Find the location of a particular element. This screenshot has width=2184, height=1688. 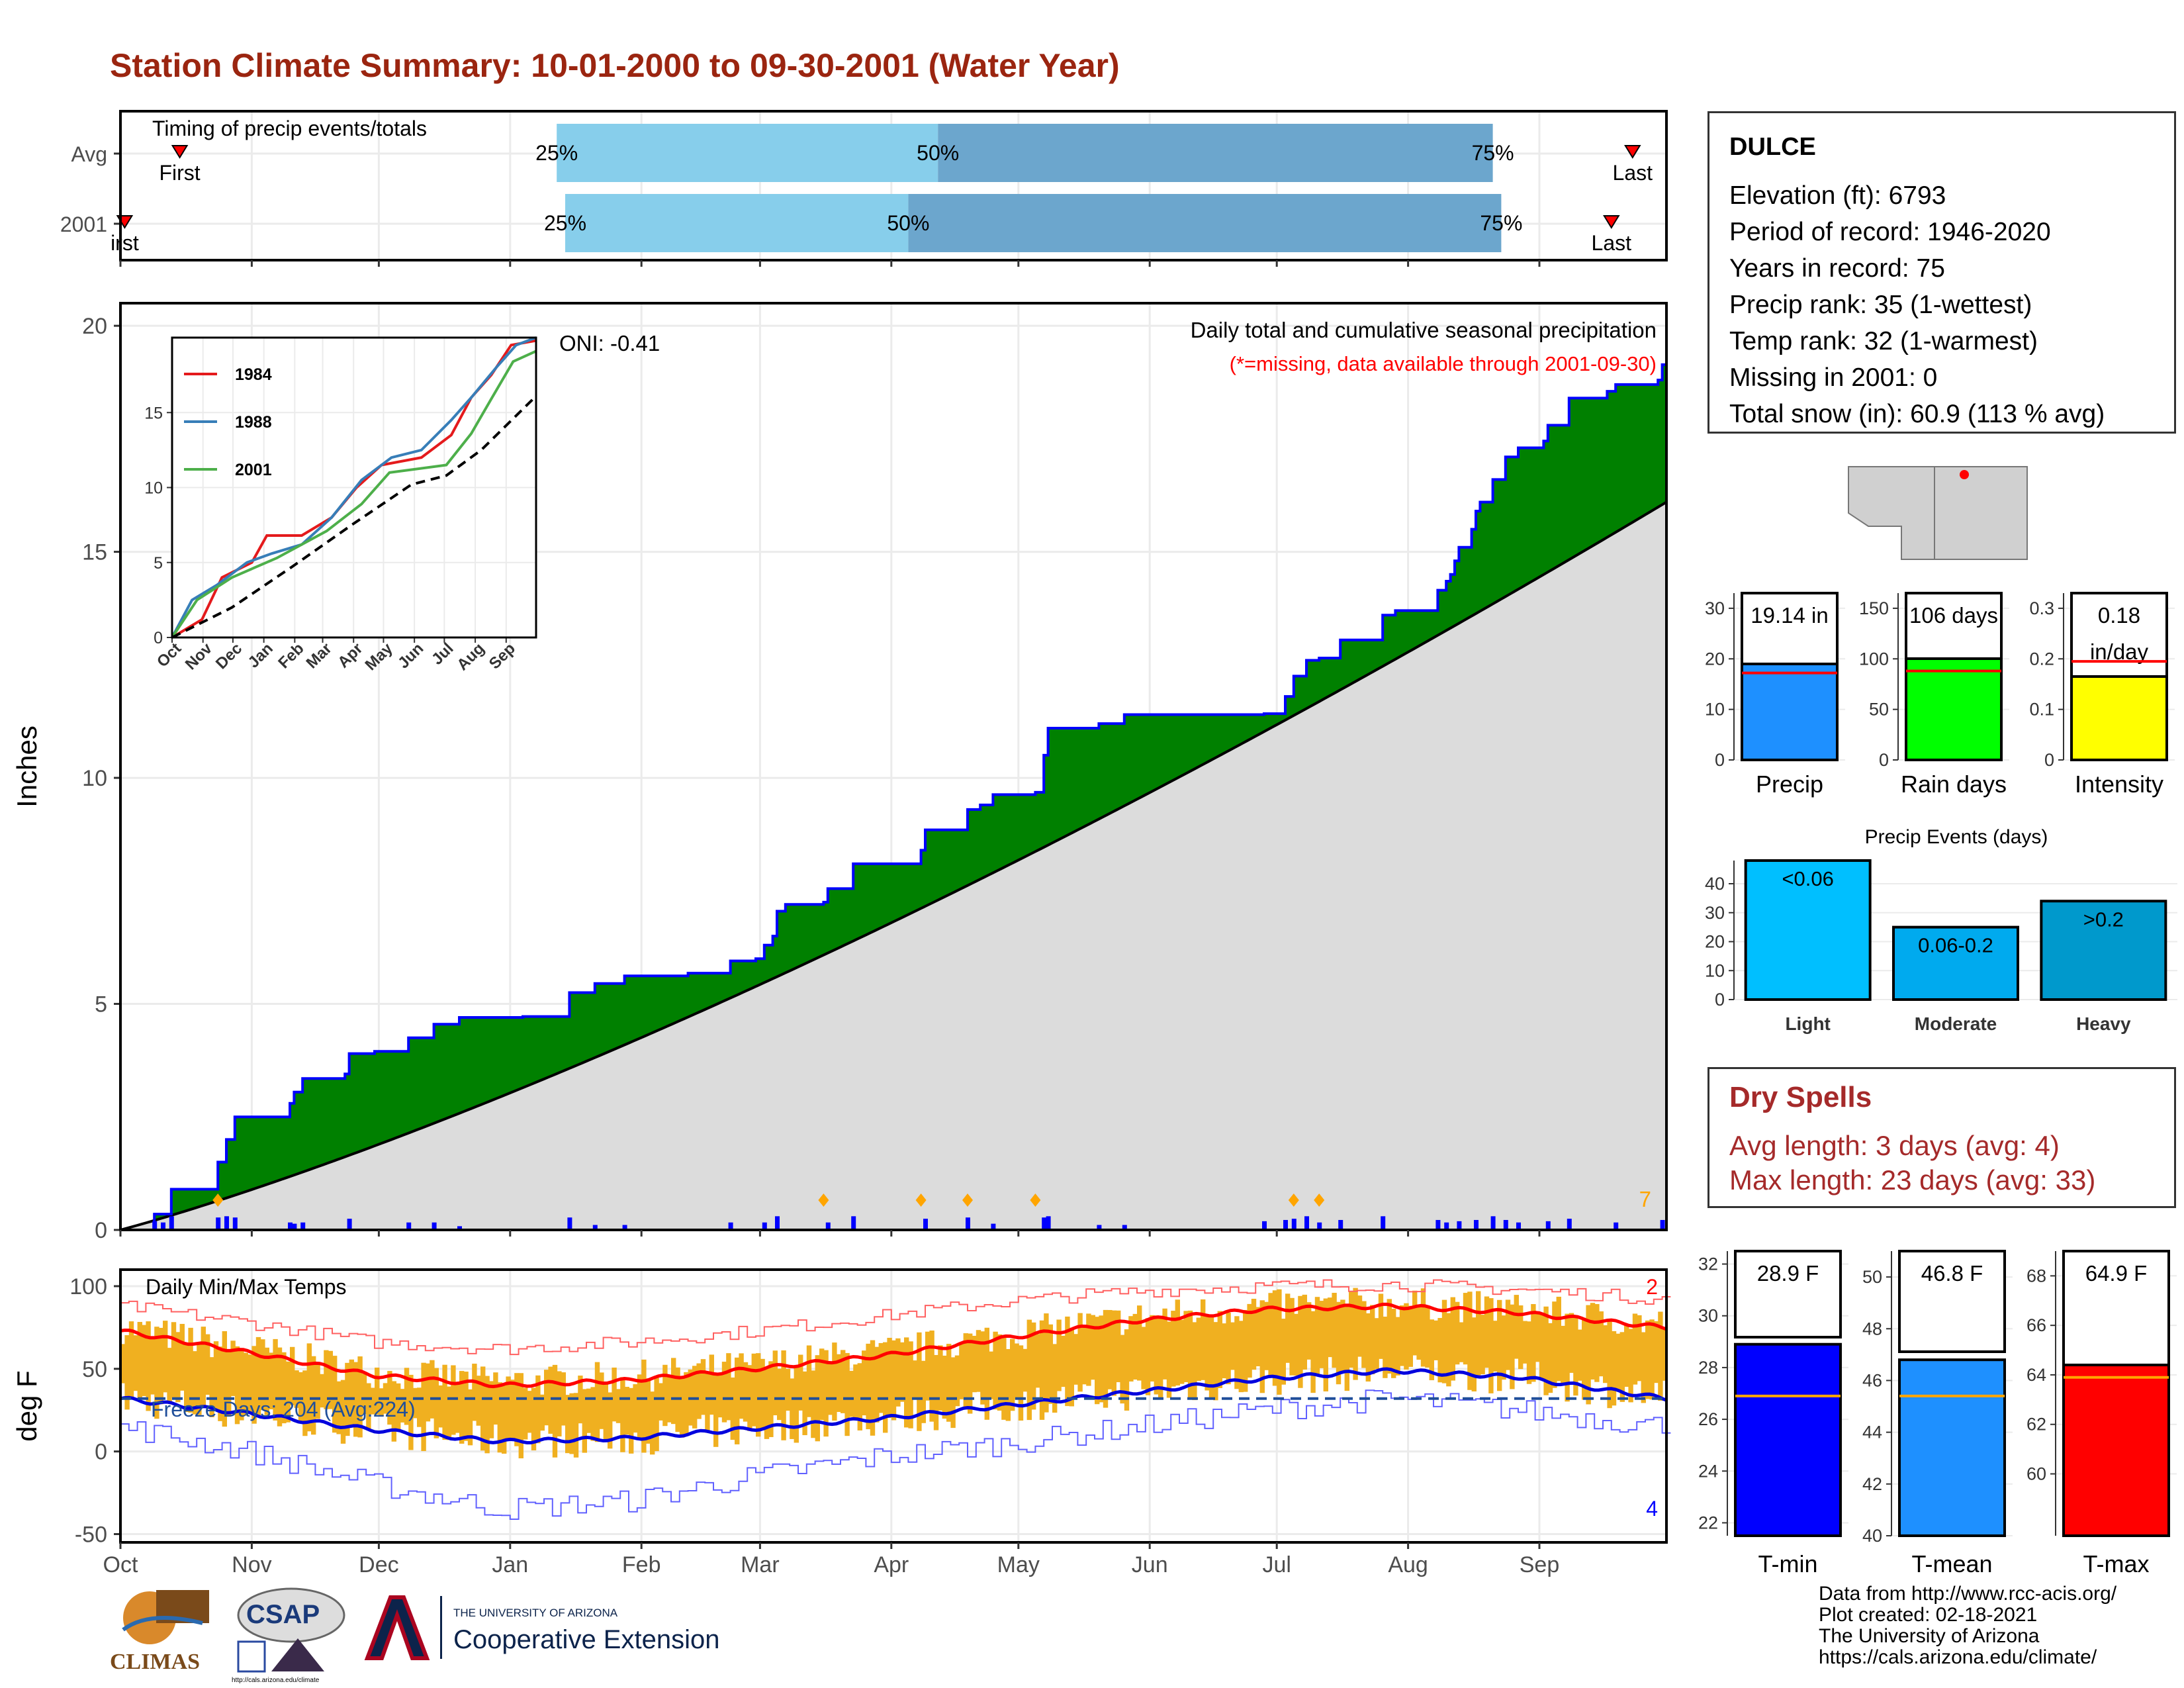

timing-last-label: Last is located at coordinates (1633, 173).